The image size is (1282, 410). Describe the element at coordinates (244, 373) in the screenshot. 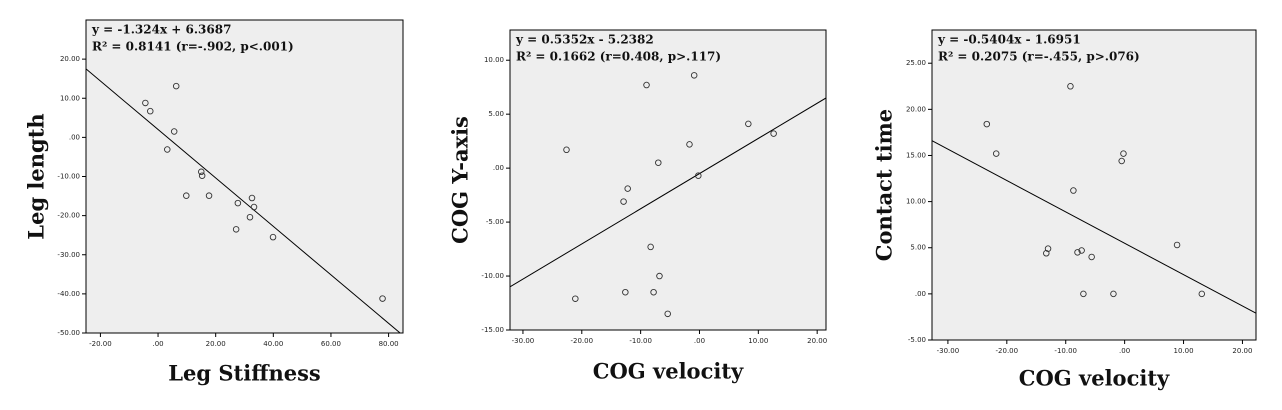

I see `x-axis-label: Leg Stiffness` at that location.